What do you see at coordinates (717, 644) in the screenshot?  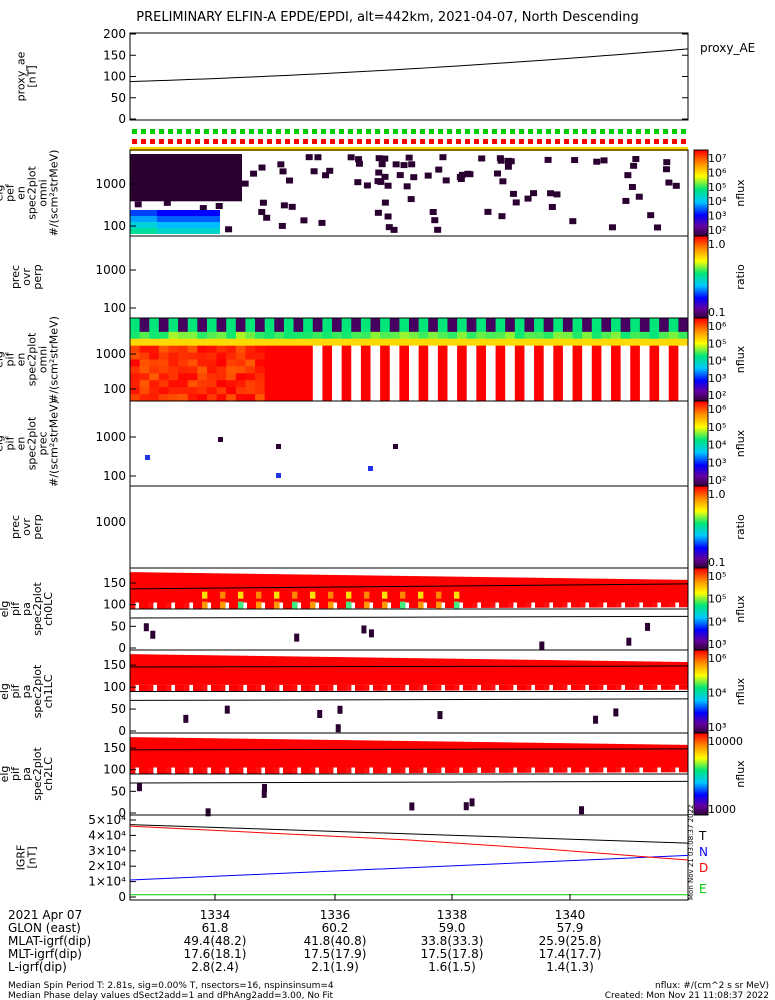 I see `colorbar-tick-label: 10³` at bounding box center [717, 644].